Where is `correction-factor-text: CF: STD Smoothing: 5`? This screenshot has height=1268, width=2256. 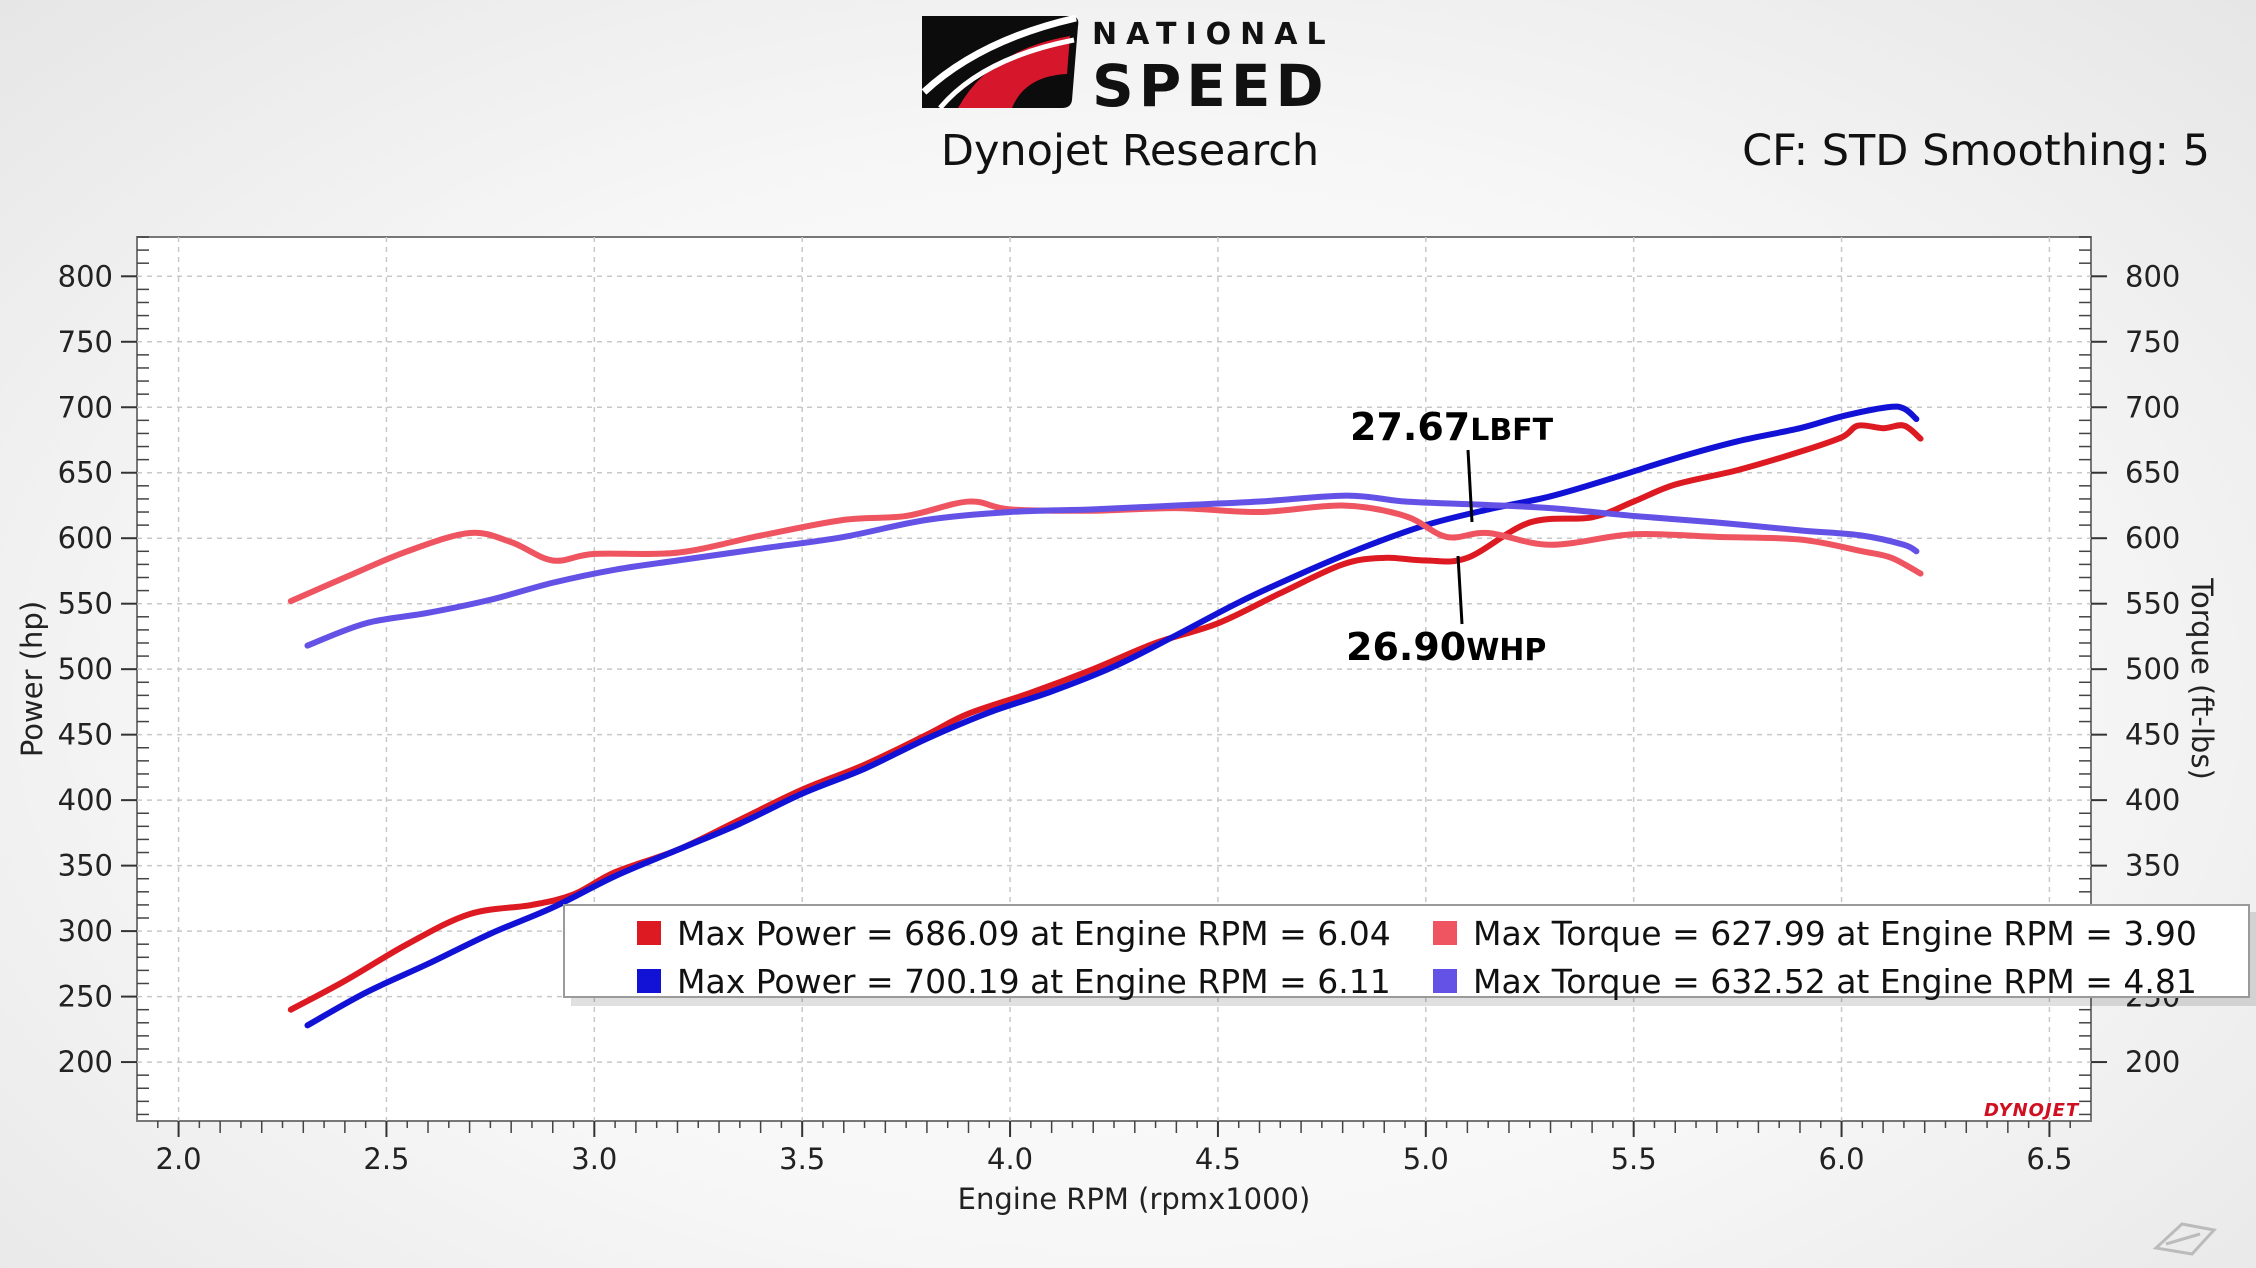 correction-factor-text: CF: STD Smoothing: 5 is located at coordinates (1976, 151).